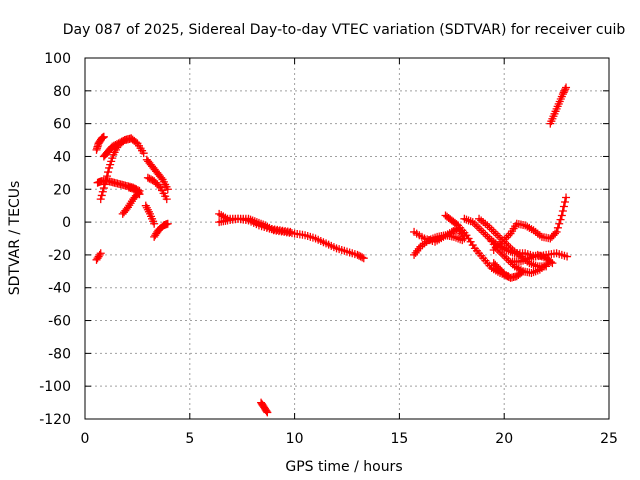 This screenshot has height=480, width=640. Describe the element at coordinates (349, 439) in the screenshot. I see `x-tick-labels: 0 5 10 15 20 25` at that location.